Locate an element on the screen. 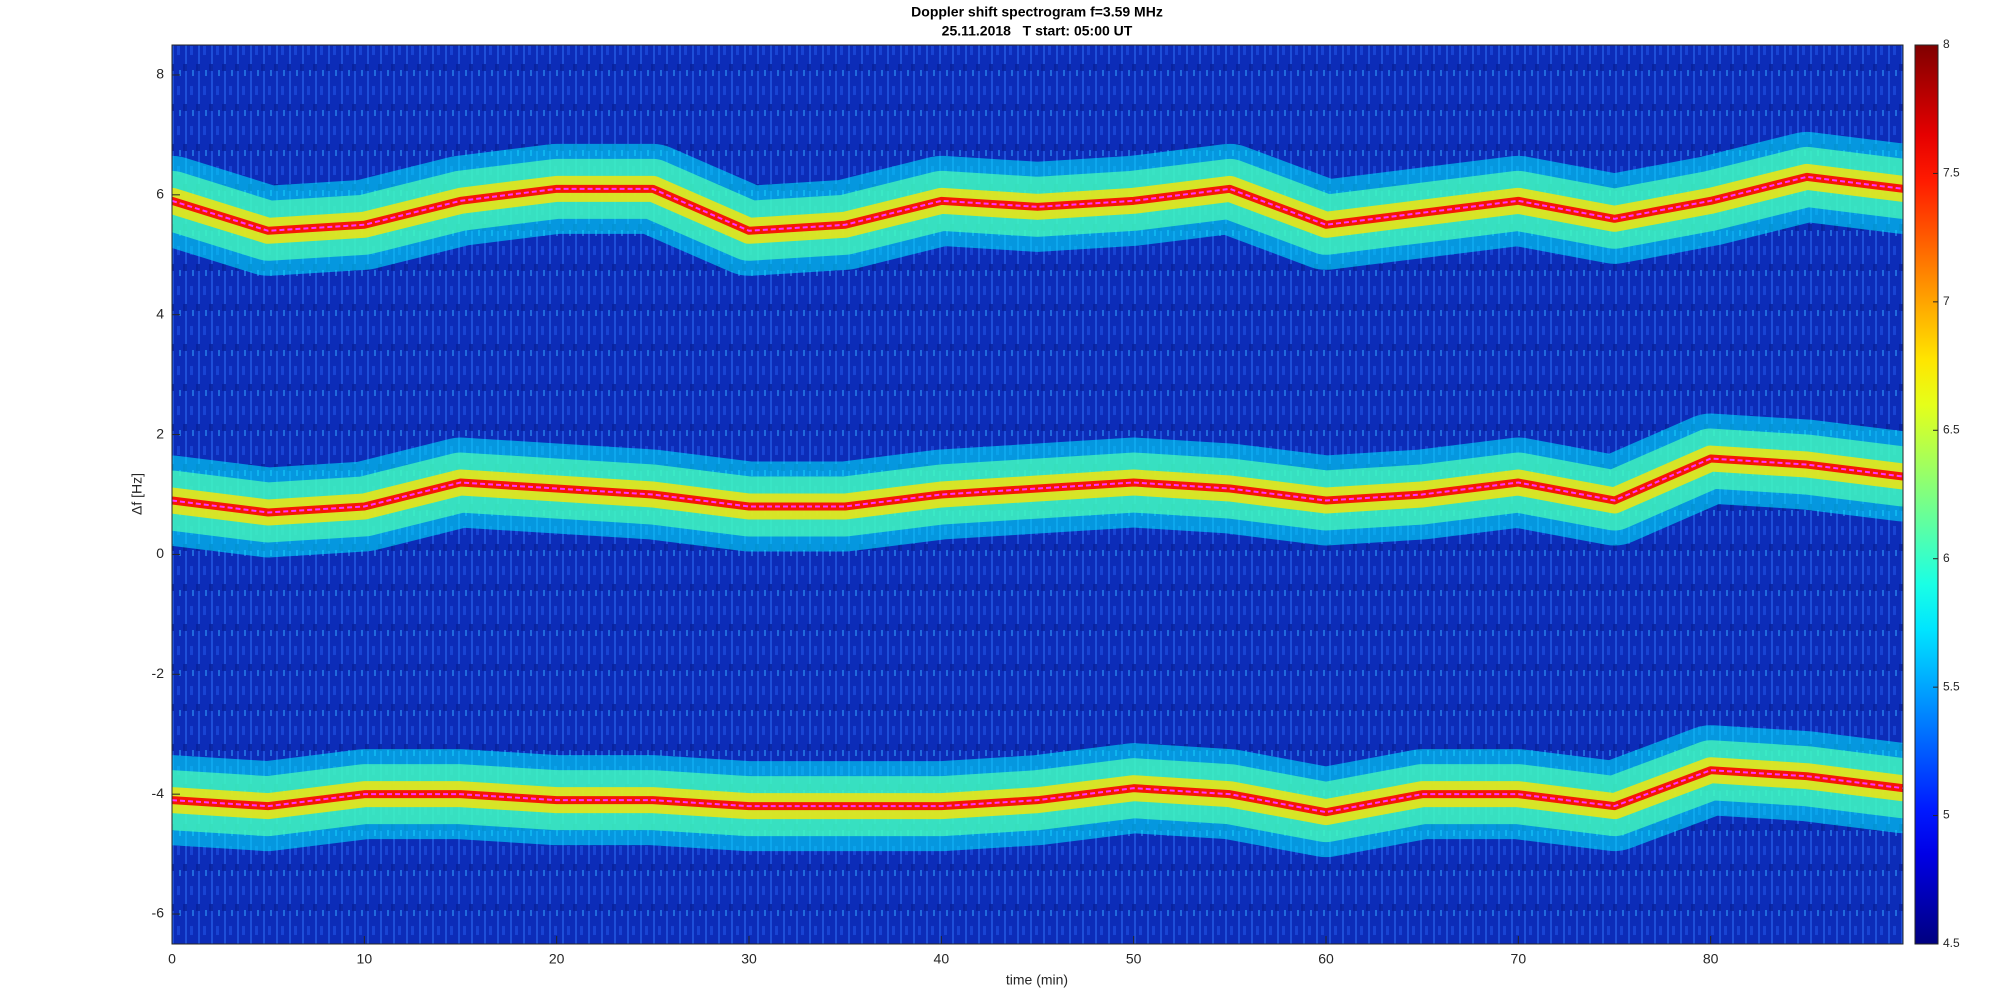 Image resolution: width=2000 pixels, height=1003 pixels. x-axis-label: time (min) is located at coordinates (1037, 980).